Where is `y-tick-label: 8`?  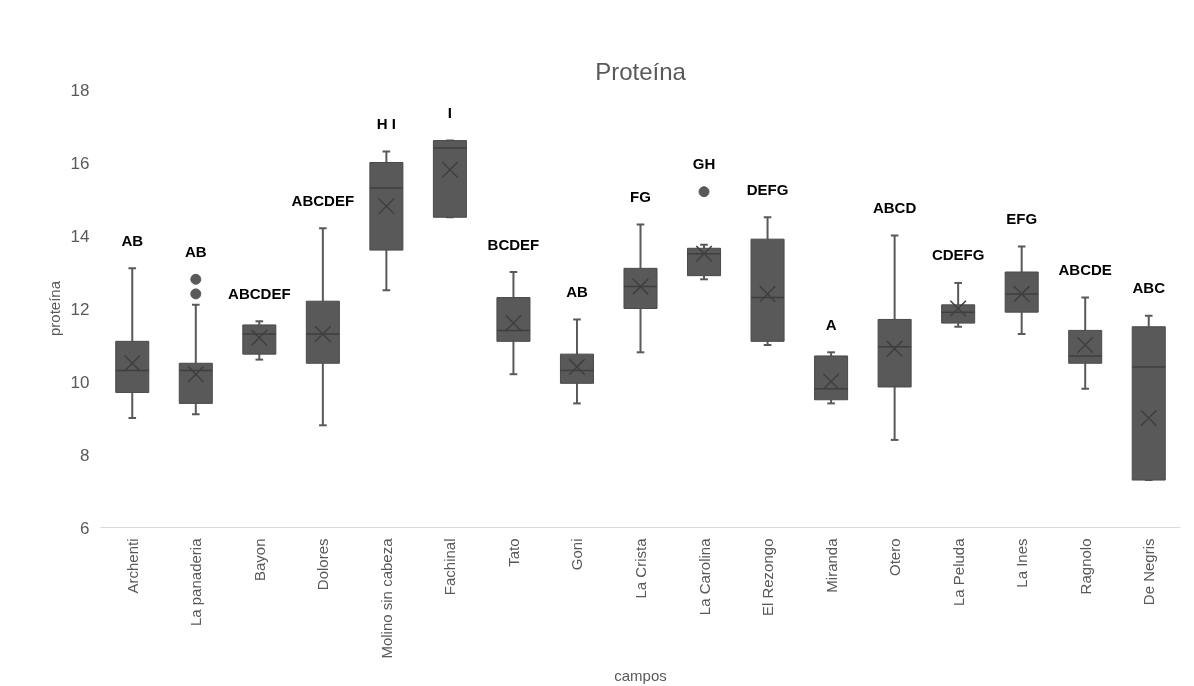
y-tick-label: 8 is located at coordinates (85, 455).